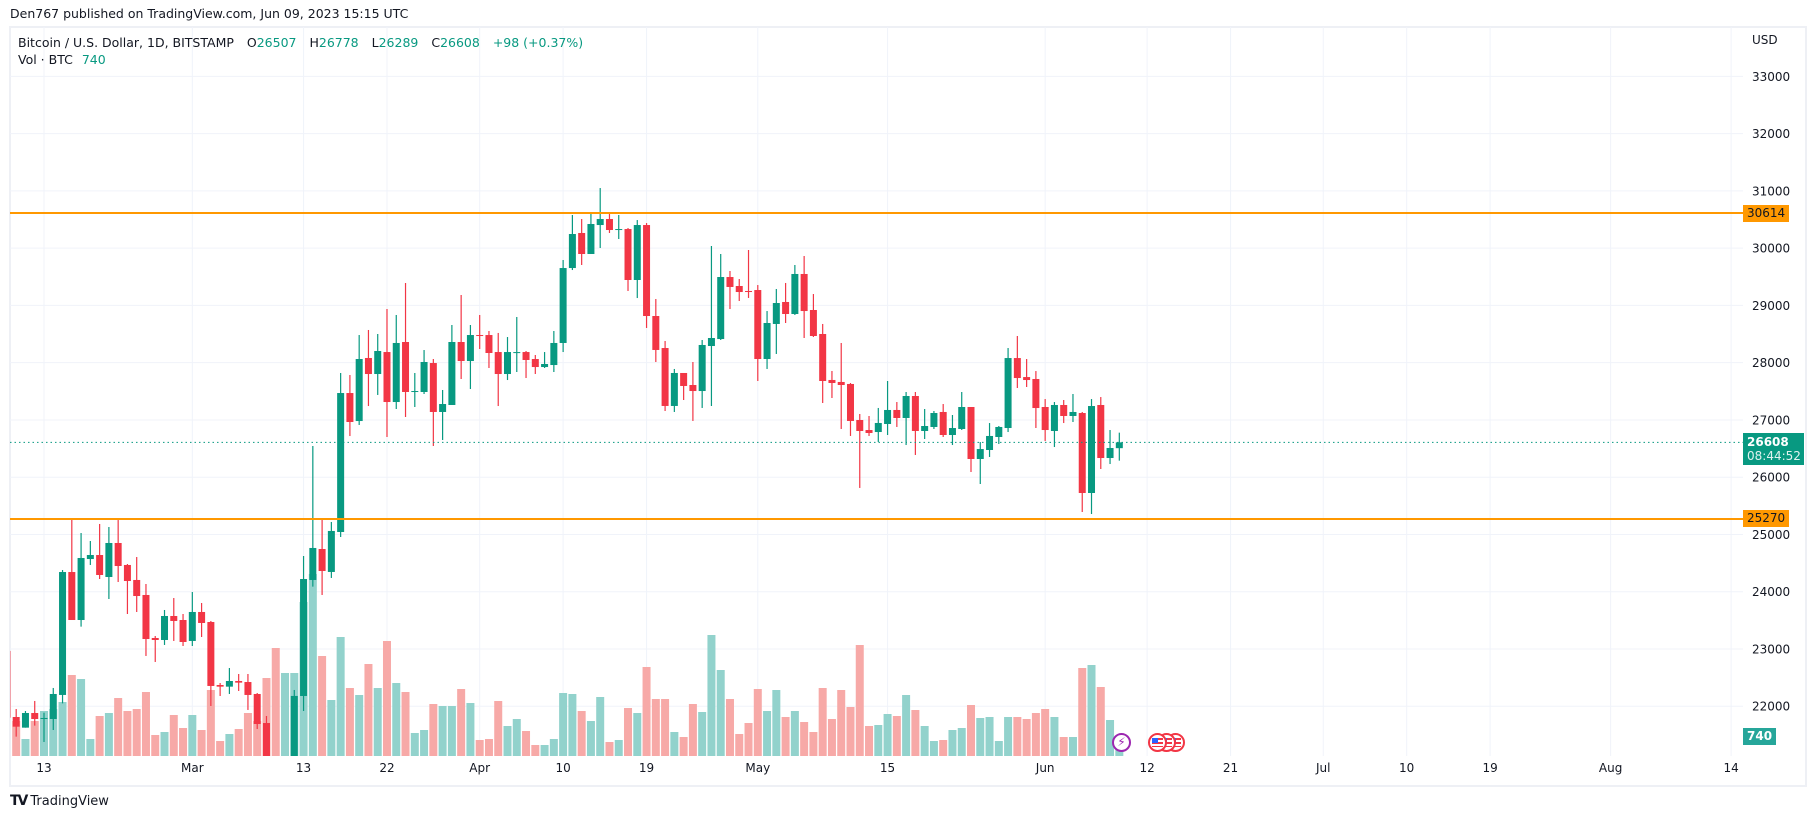 This screenshot has height=819, width=1818. What do you see at coordinates (93, 59) in the screenshot?
I see `legend-volume: 740` at bounding box center [93, 59].